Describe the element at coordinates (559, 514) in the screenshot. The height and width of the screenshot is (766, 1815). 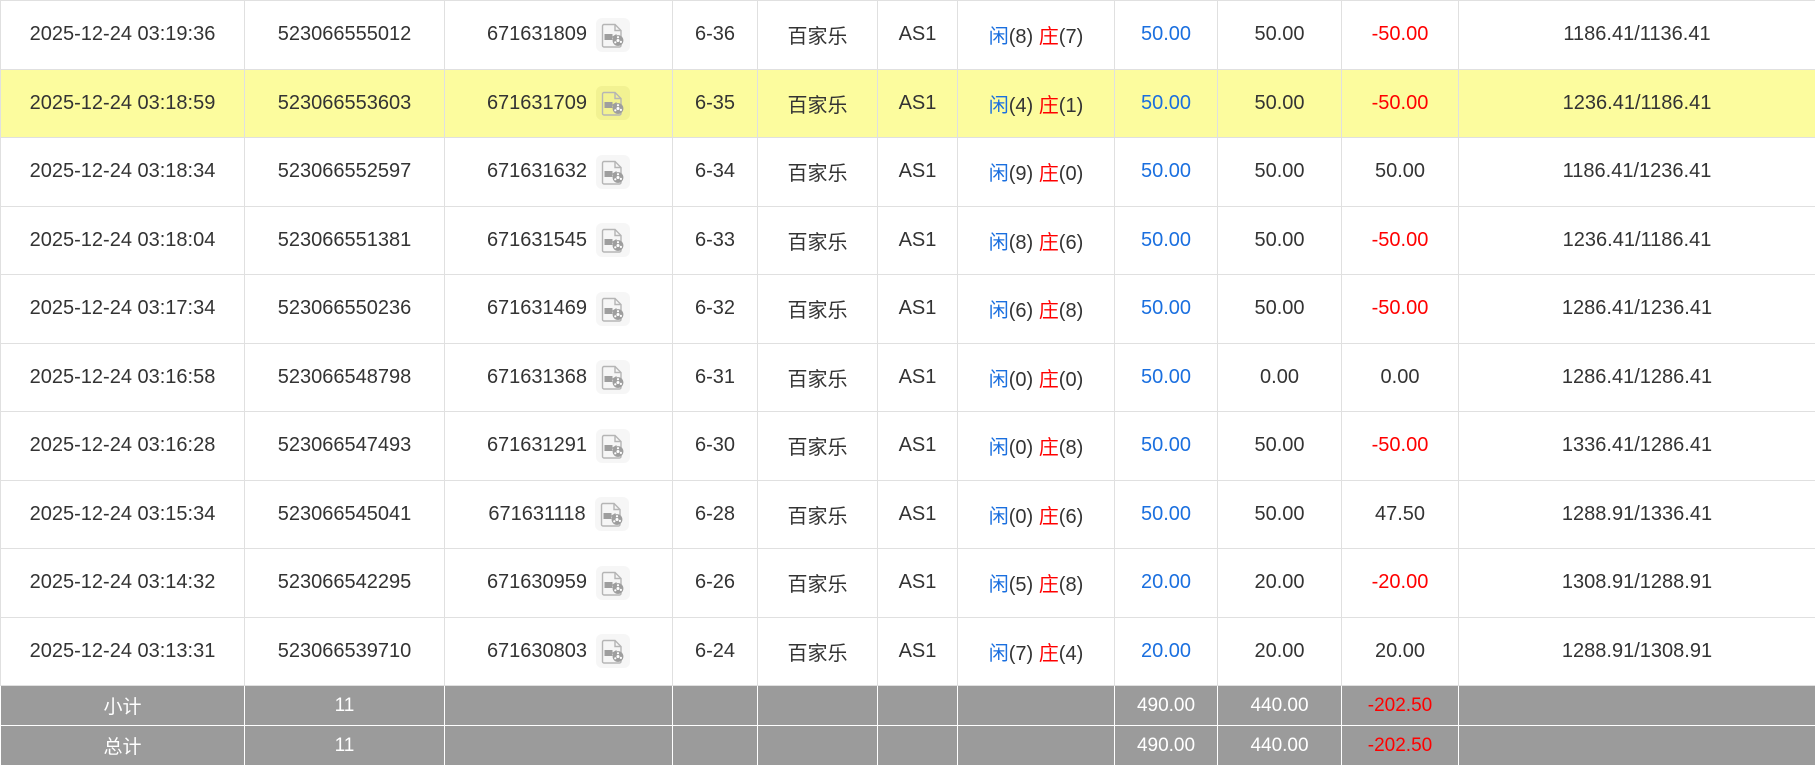
I see `cell-round-id: 671631118` at that location.